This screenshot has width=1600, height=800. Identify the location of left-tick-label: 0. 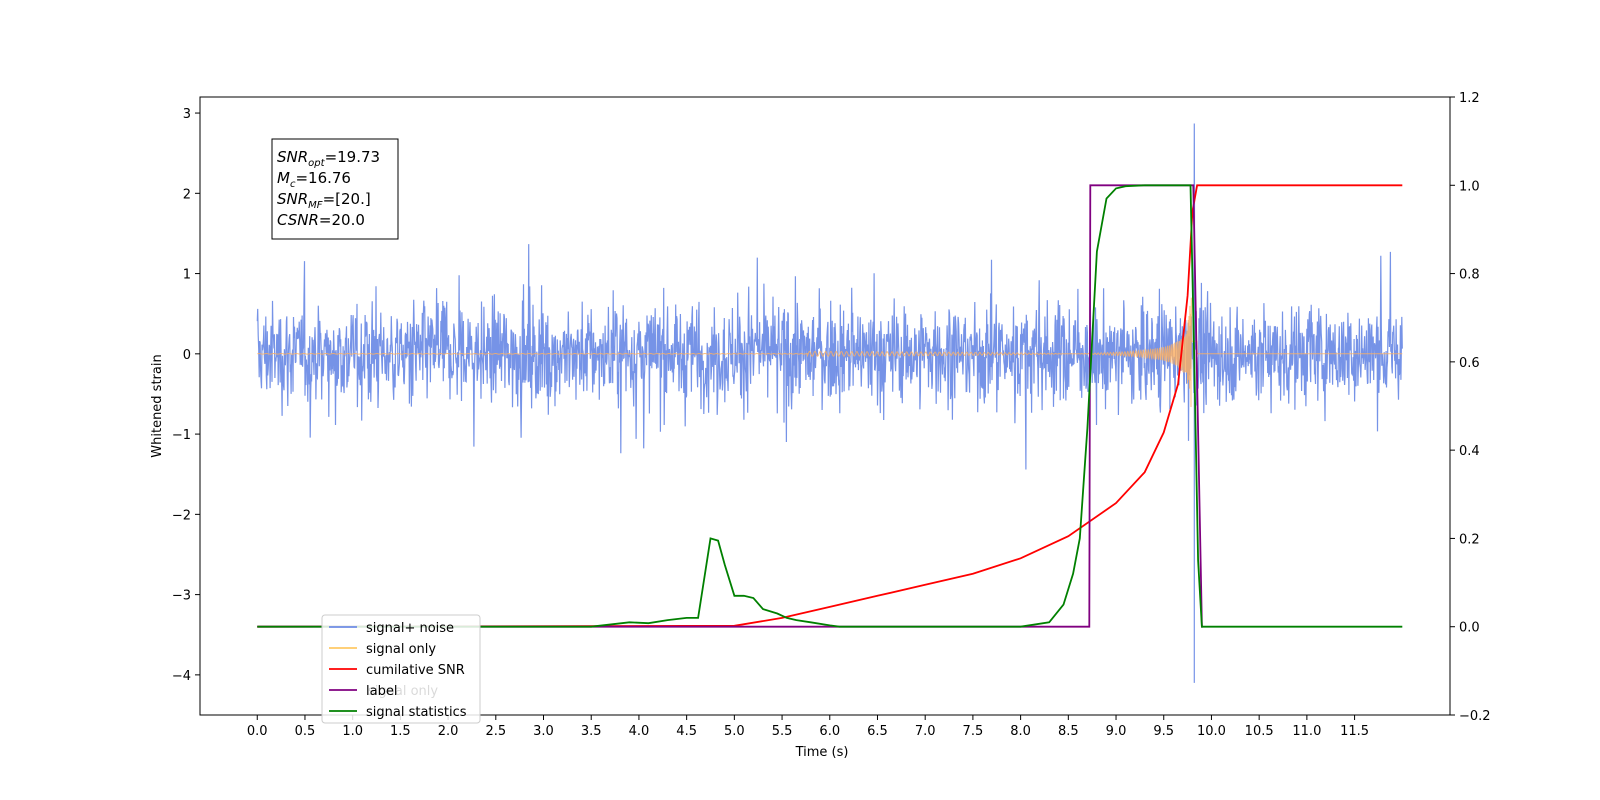
(187, 355).